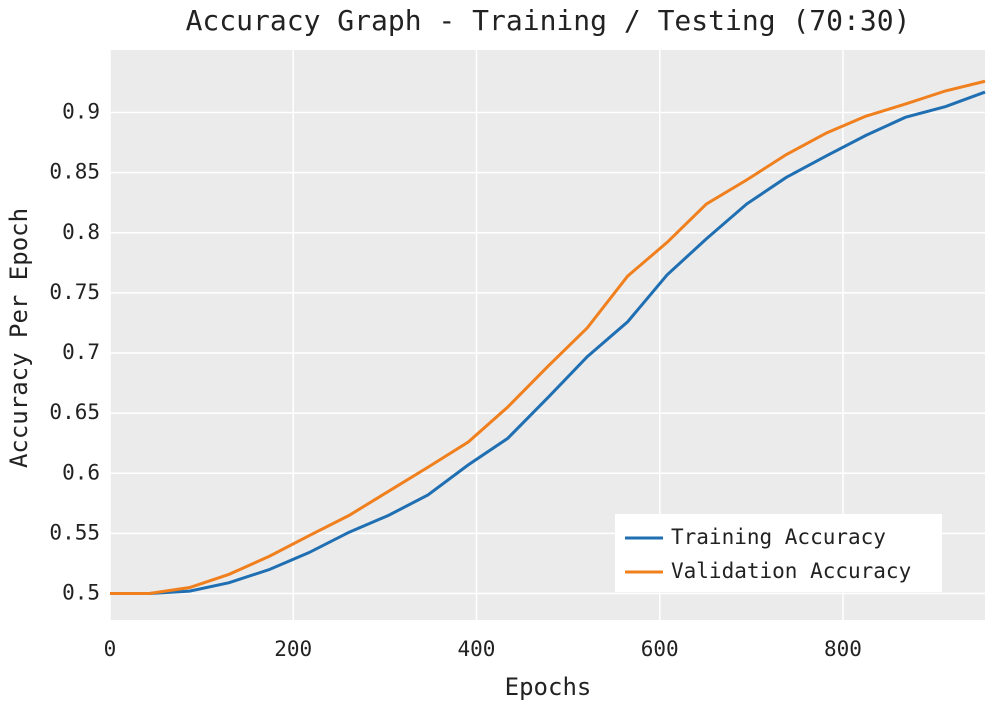  Describe the element at coordinates (110, 649) in the screenshot. I see `x-tick-label: 0` at that location.